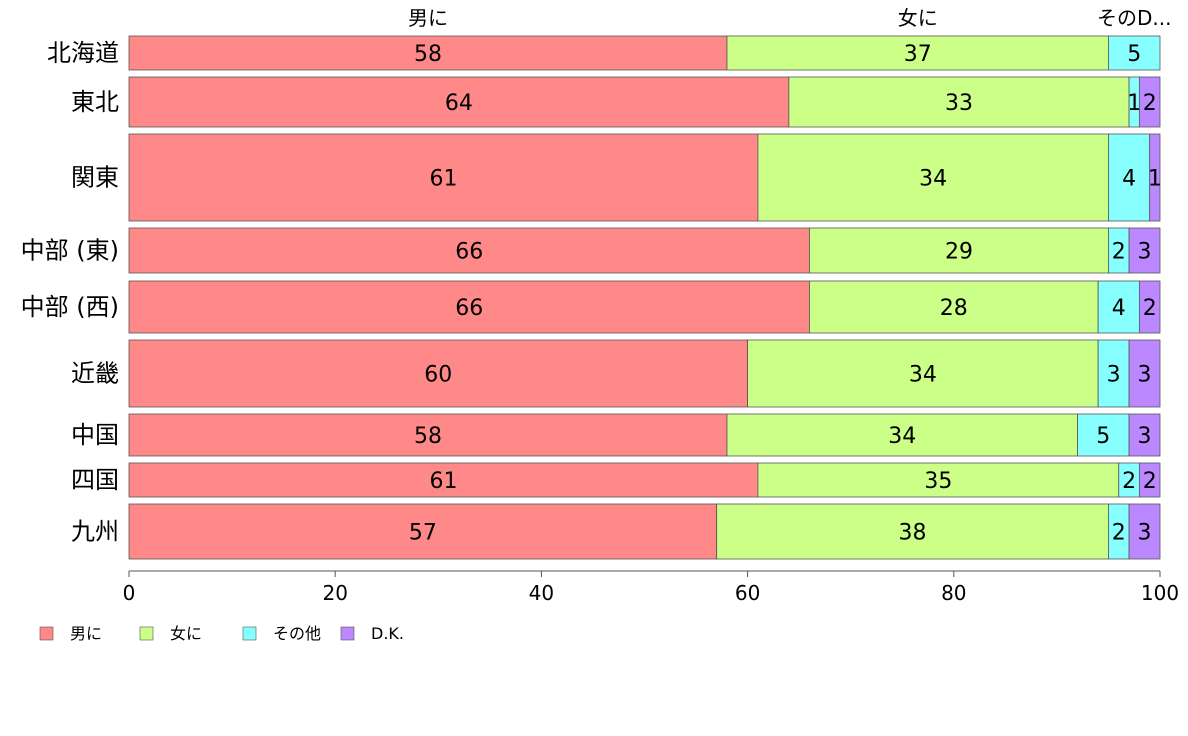 This screenshot has height=736, width=1188. Describe the element at coordinates (70, 251) in the screenshot. I see `category-label: 中部 (東)` at that location.